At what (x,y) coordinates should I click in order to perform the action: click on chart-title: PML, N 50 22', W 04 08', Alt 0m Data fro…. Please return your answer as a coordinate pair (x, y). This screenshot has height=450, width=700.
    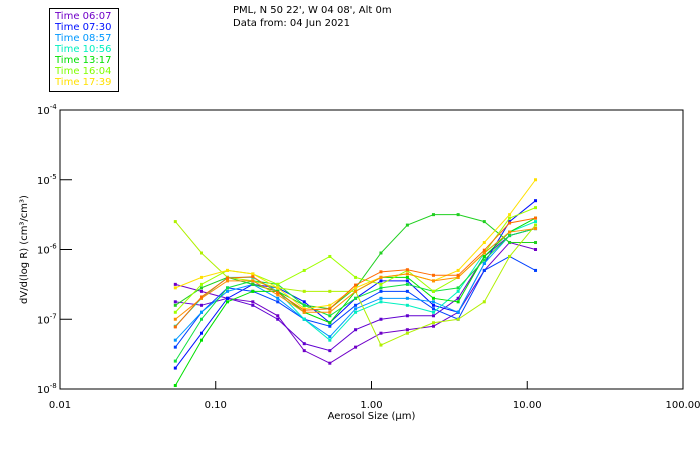
    Looking at the image, I should click on (312, 17).